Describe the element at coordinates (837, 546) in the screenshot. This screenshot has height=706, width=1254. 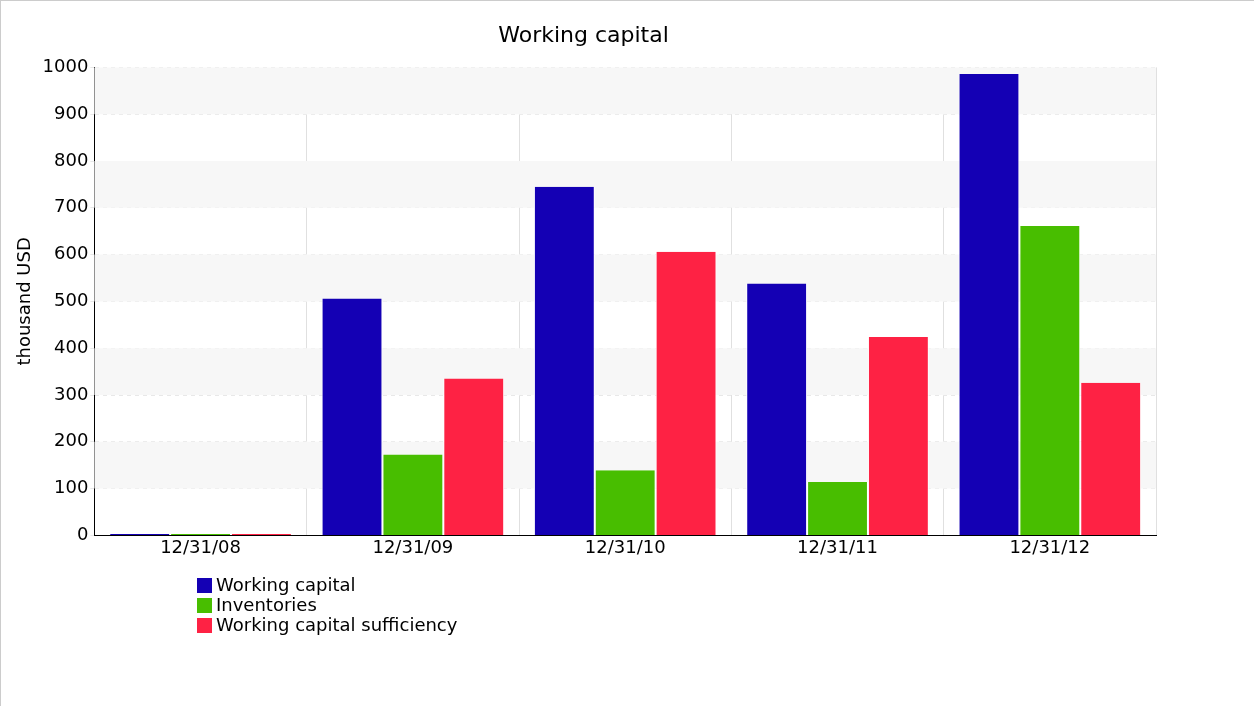
I see `x-tick-label: 12/31/11` at that location.